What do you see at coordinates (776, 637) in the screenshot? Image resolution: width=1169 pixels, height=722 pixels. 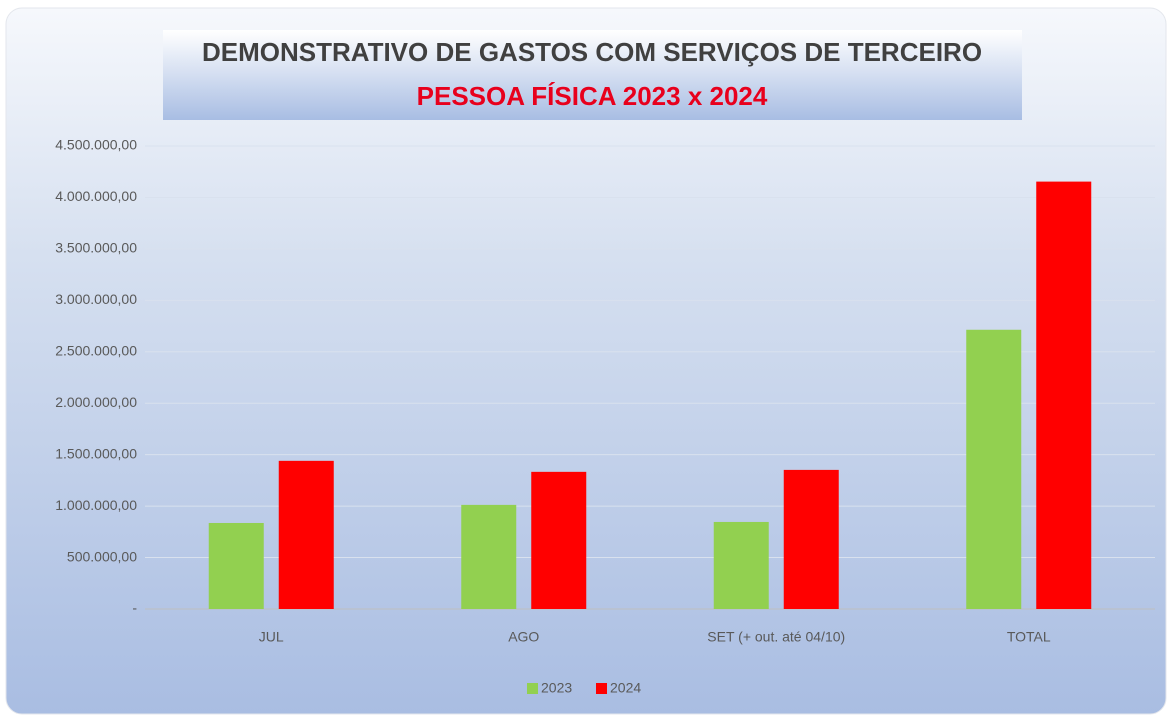 I see `x-tick-label: SET (+ out. até 04/10)` at bounding box center [776, 637].